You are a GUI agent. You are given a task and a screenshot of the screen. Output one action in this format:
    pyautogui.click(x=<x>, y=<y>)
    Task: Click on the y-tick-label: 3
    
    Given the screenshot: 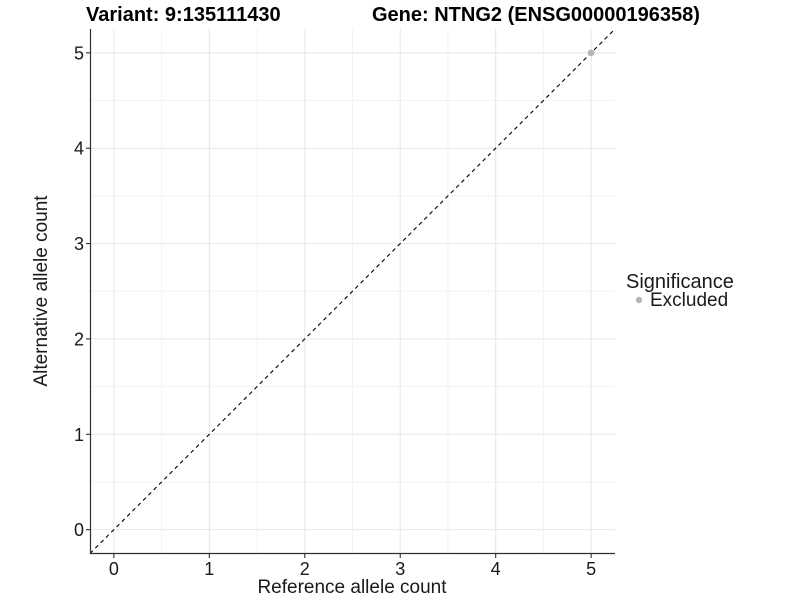 What is the action you would take?
    pyautogui.click(x=79, y=244)
    